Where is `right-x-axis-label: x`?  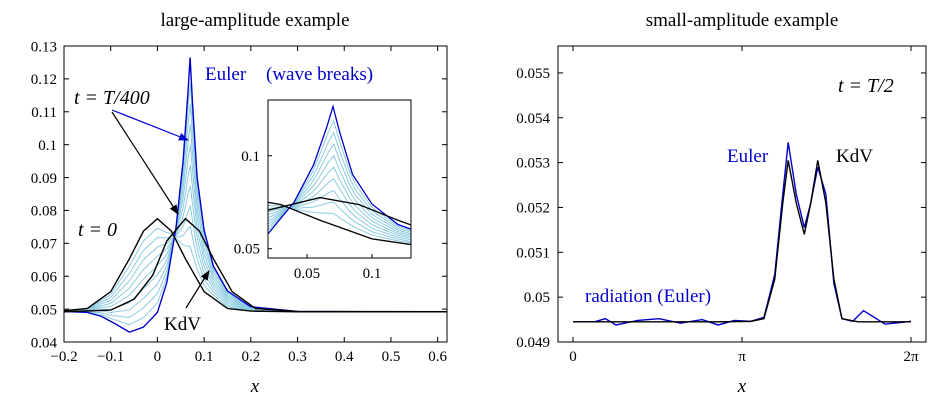 right-x-axis-label: x is located at coordinates (742, 386).